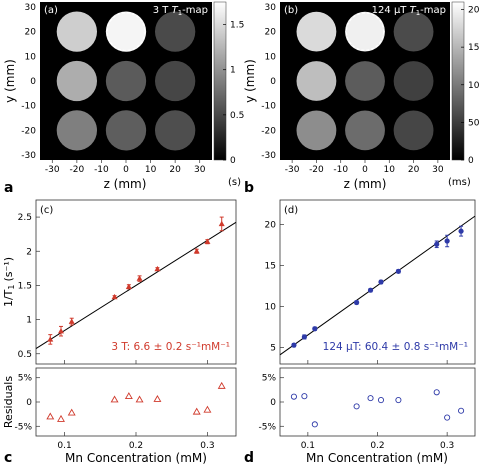 This screenshot has height=465, width=480. What do you see at coordinates (474, 11) in the screenshot?
I see `colorbar-tick-label: 200` at bounding box center [474, 11].